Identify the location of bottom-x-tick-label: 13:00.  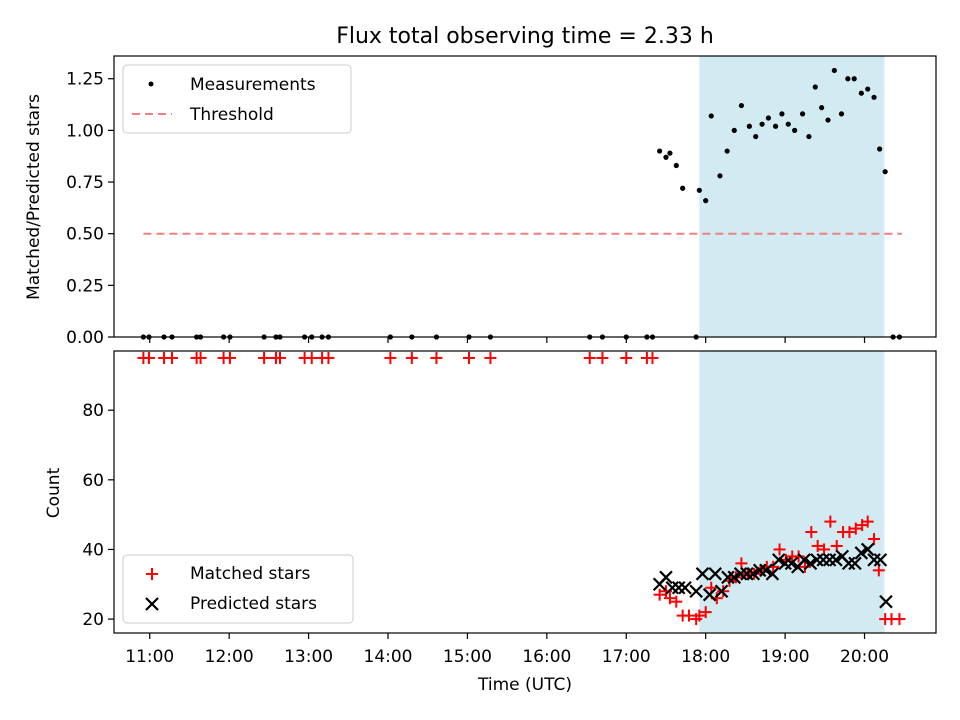
(308, 657).